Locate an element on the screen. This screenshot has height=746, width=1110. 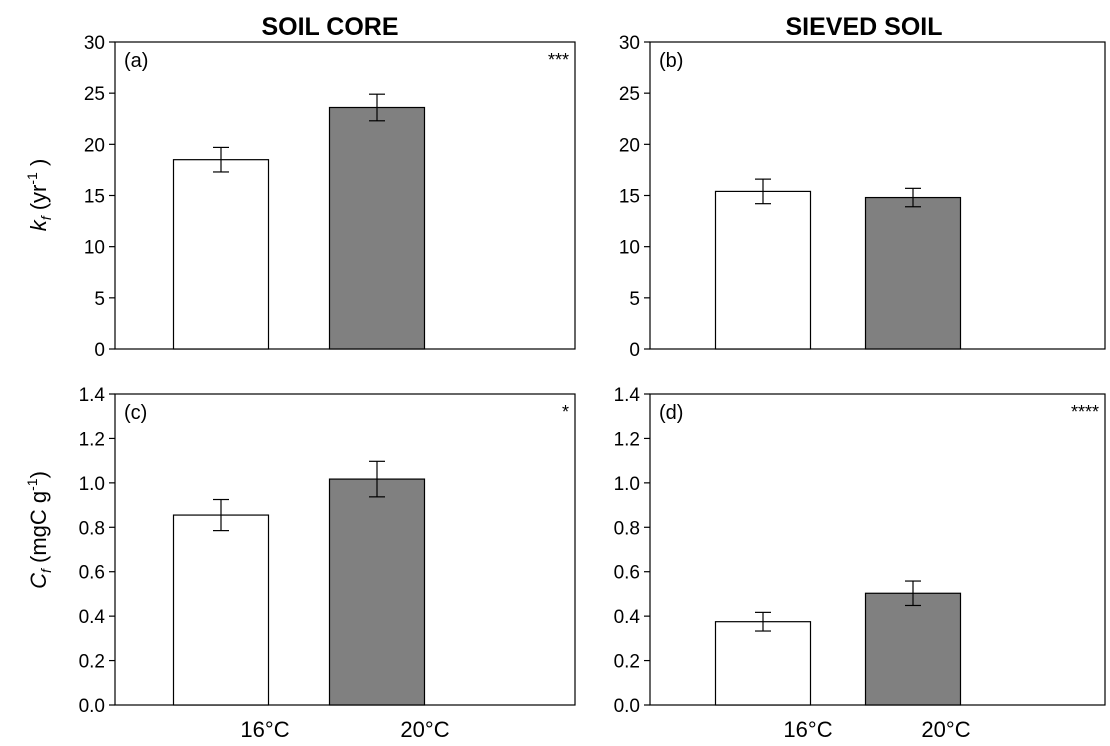
y-tick-label-d: 1.4 is located at coordinates (627, 395).